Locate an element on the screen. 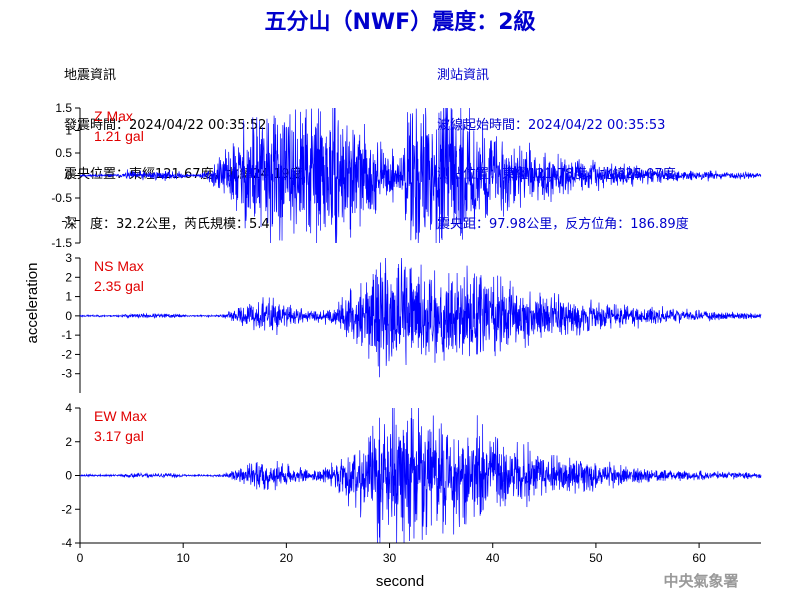 This screenshot has width=800, height=600. y-tick-label: -0.5 is located at coordinates (61, 198).